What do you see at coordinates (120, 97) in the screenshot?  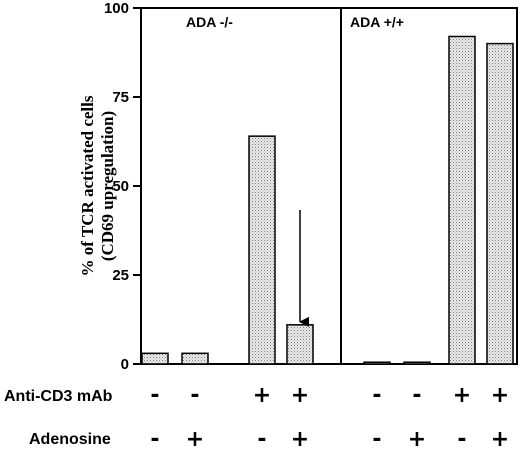 I see `y-tick-label: 75` at bounding box center [120, 97].